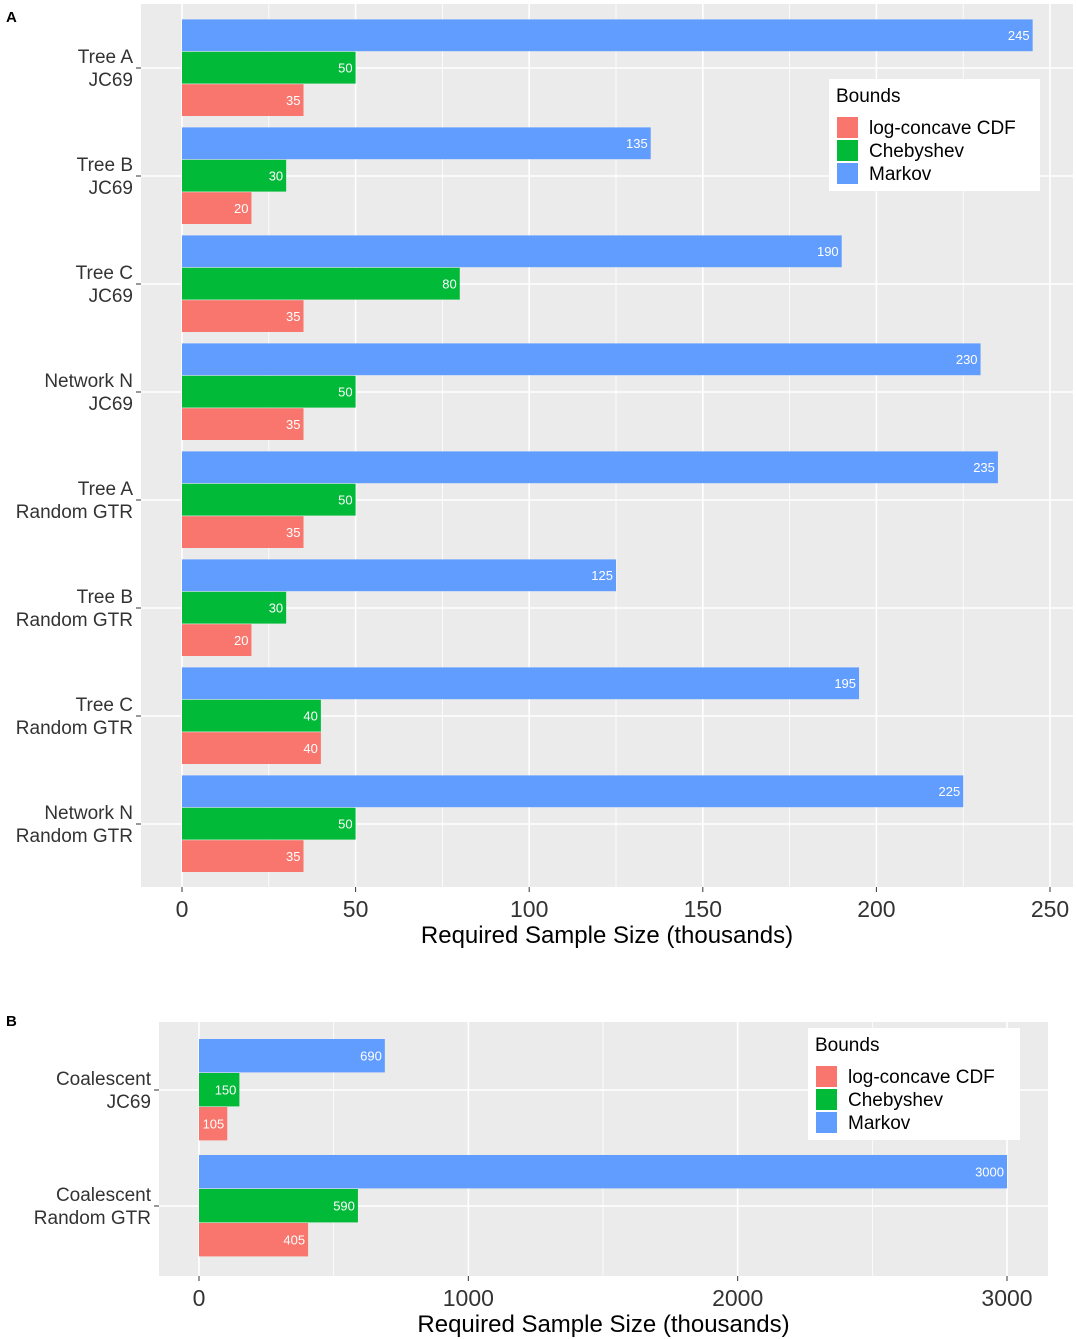 The height and width of the screenshot is (1339, 1077). Describe the element at coordinates (294, 1240) in the screenshot. I see `bar-value-label-log-concave-cdf: 405` at that location.